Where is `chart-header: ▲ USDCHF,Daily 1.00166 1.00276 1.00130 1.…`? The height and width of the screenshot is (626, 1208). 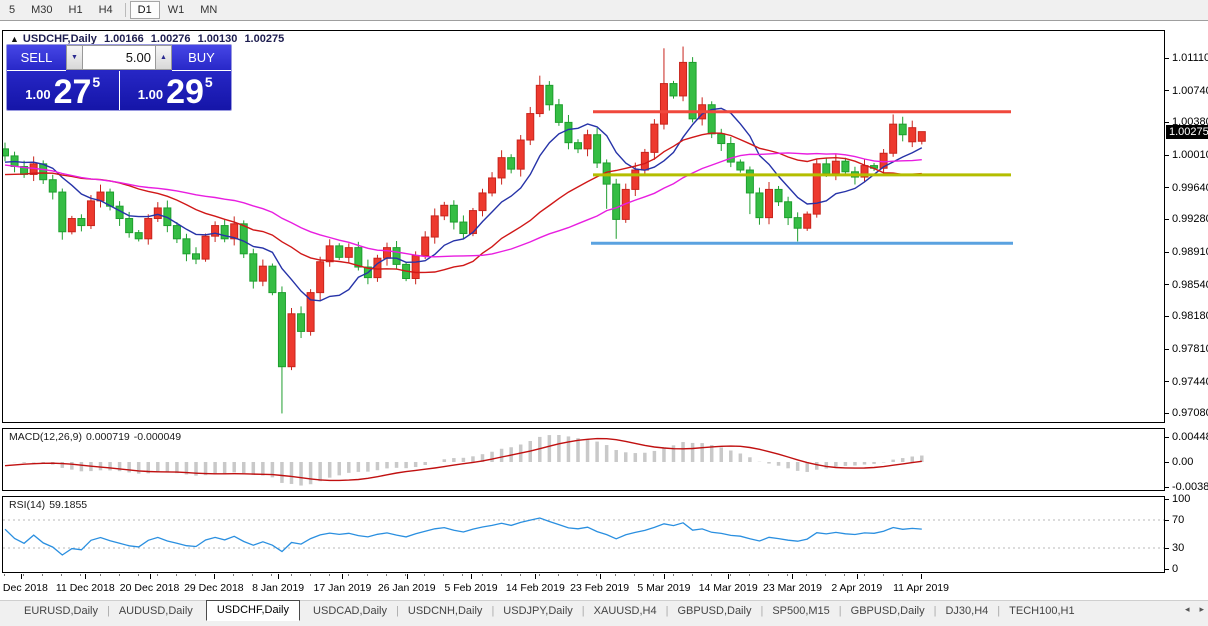 chart-header: ▲ USDCHF,Daily 1.00166 1.00276 1.00130 1.… is located at coordinates (149, 39).